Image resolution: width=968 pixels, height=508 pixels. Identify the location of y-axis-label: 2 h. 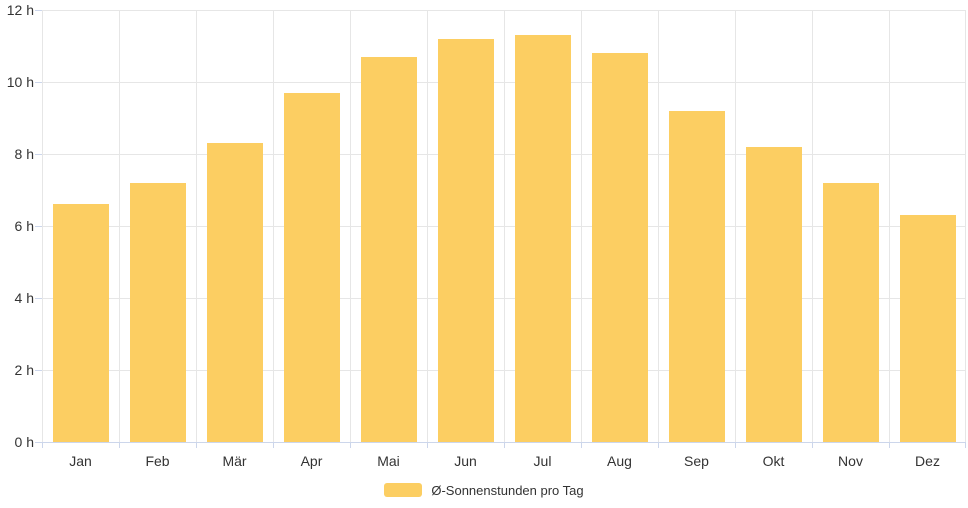
(24, 370).